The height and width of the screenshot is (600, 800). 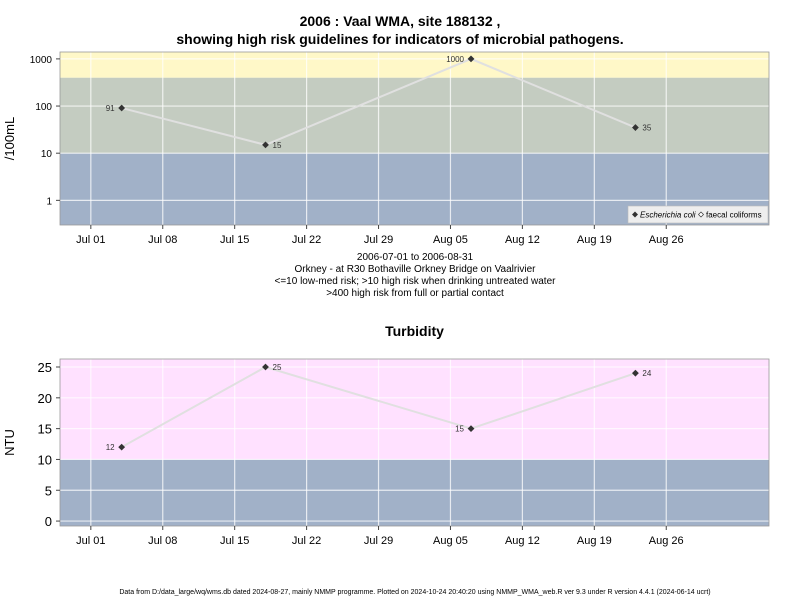 I want to click on legend-box, so click(x=698, y=214).